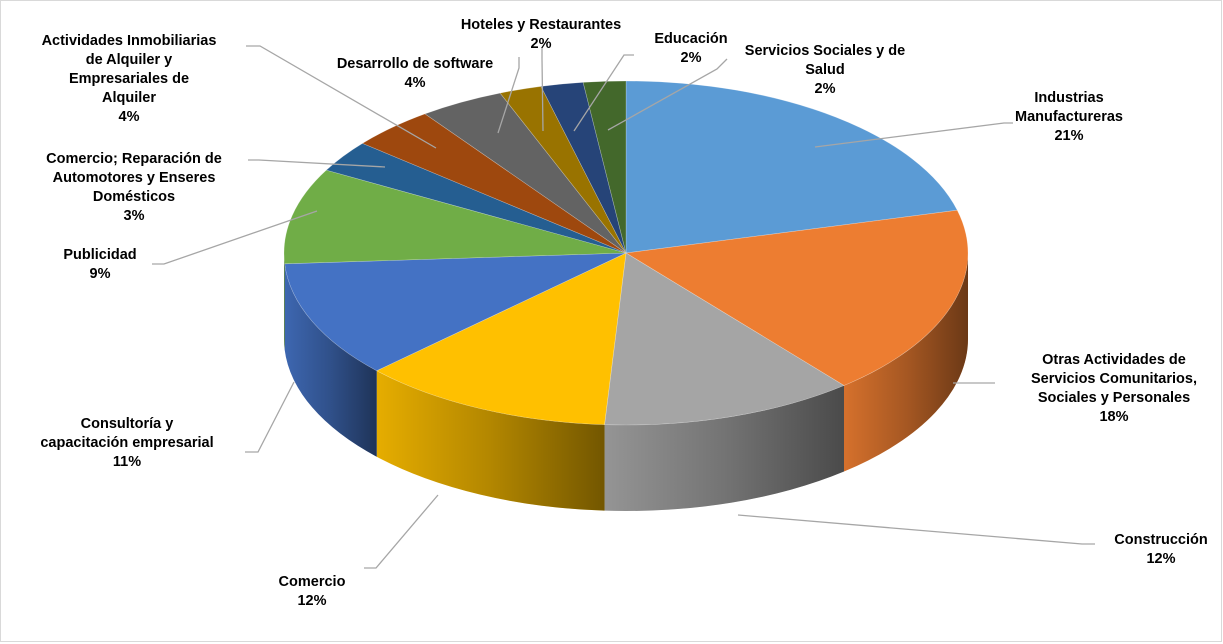 This screenshot has width=1223, height=644. Describe the element at coordinates (100, 274) in the screenshot. I see `data-label-value: 9%` at that location.